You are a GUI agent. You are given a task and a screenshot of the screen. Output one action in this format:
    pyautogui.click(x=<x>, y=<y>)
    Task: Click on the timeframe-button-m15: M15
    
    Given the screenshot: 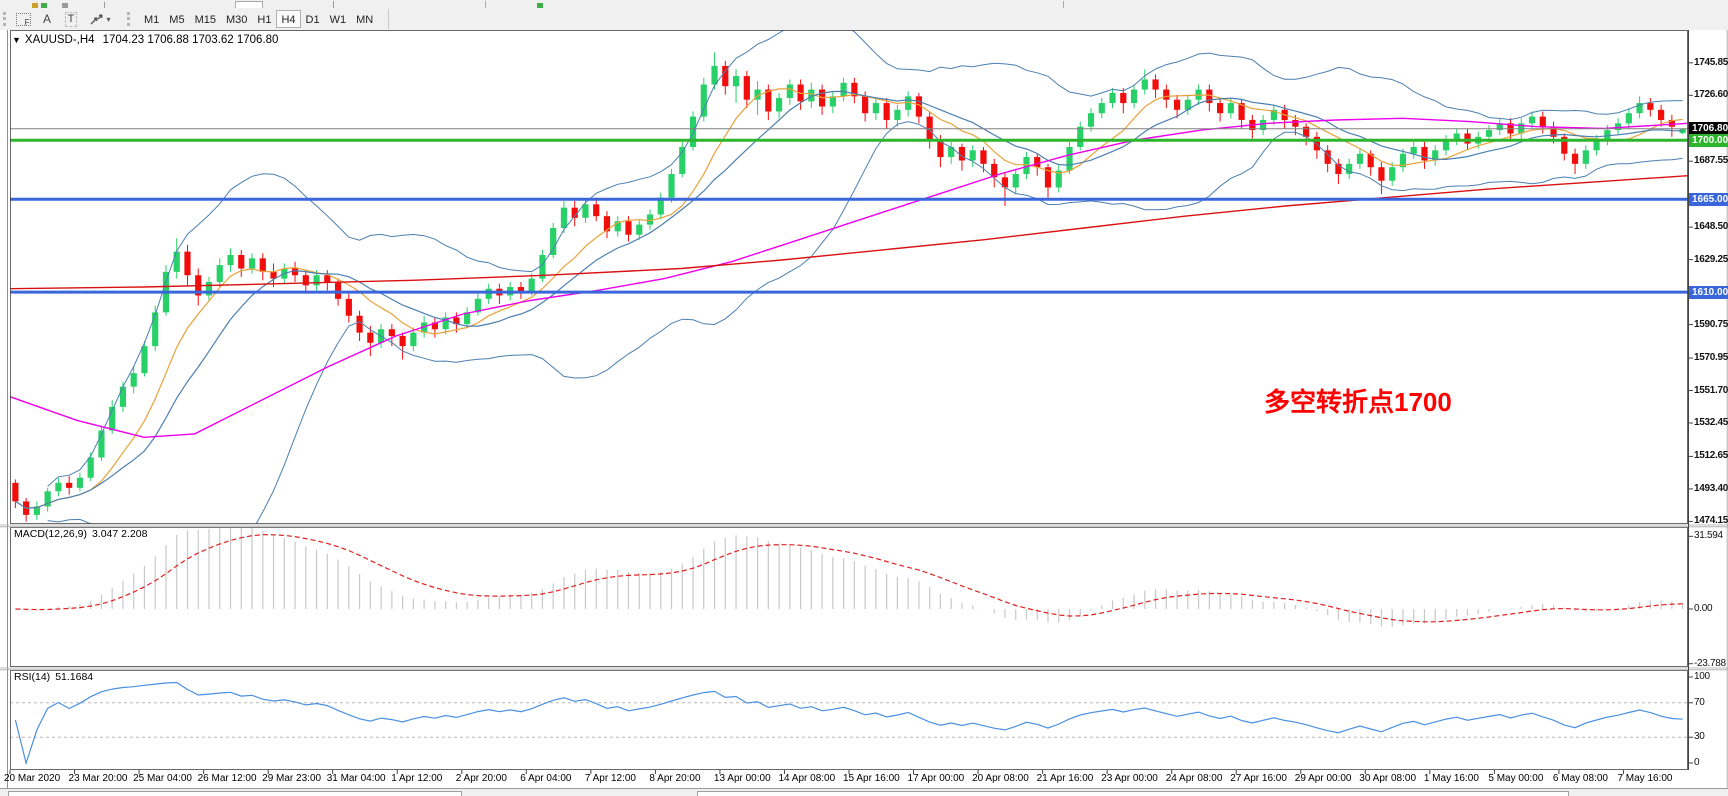 What is the action you would take?
    pyautogui.click(x=205, y=19)
    